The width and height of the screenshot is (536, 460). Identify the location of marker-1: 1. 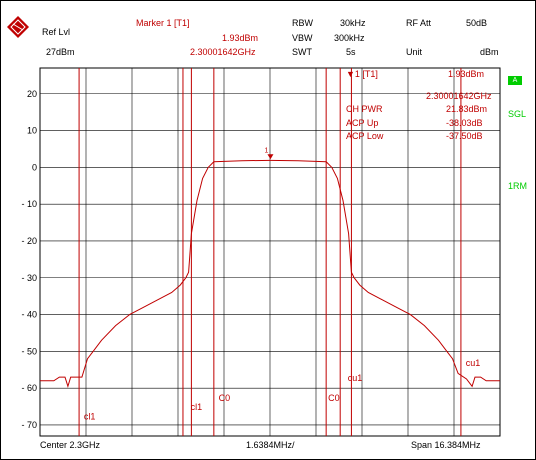
(269, 153).